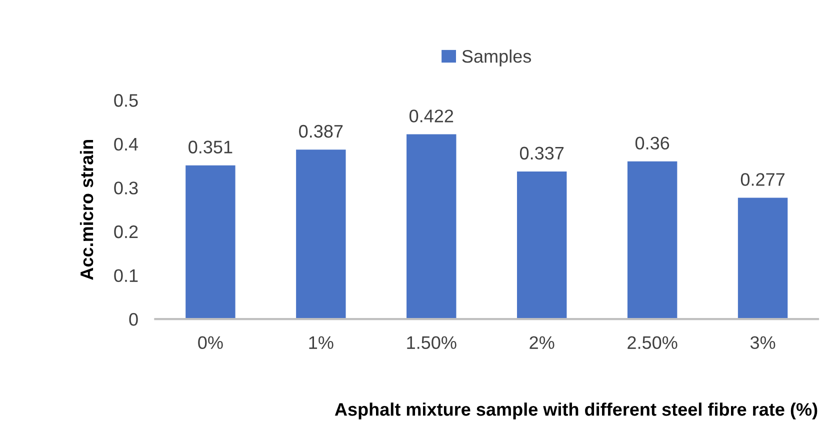 The image size is (839, 426). What do you see at coordinates (126, 275) in the screenshot?
I see `y-tick-label: 0.1` at bounding box center [126, 275].